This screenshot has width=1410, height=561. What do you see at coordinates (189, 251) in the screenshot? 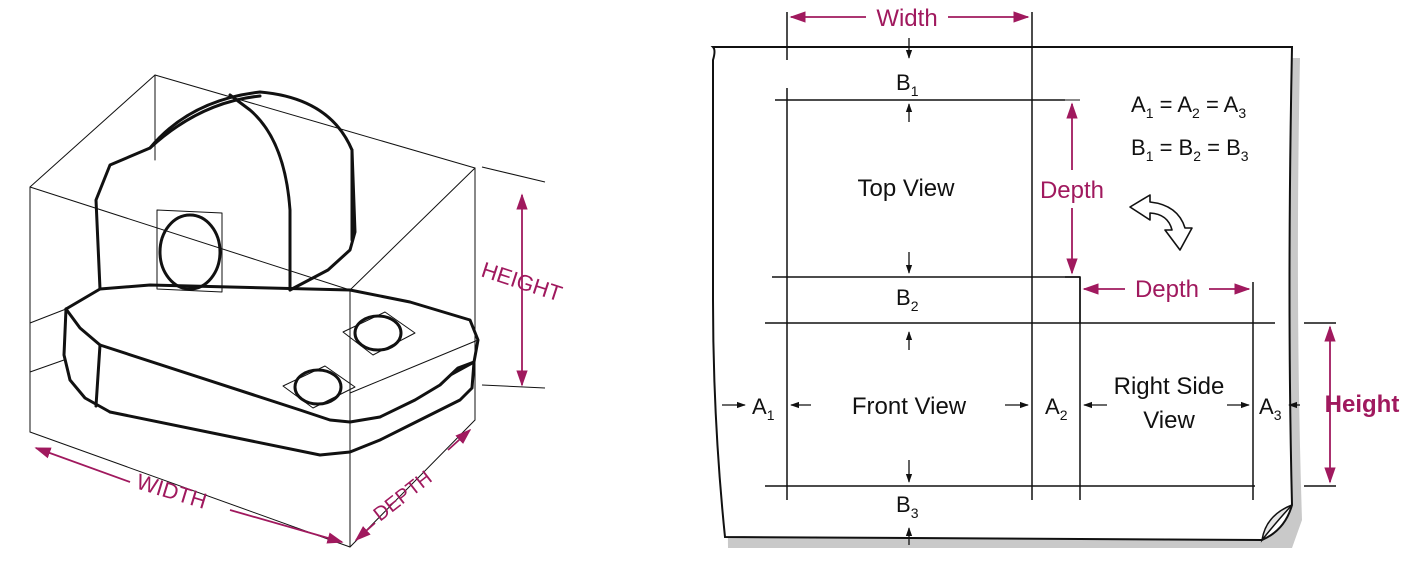
I see `upright-hole` at bounding box center [189, 251].